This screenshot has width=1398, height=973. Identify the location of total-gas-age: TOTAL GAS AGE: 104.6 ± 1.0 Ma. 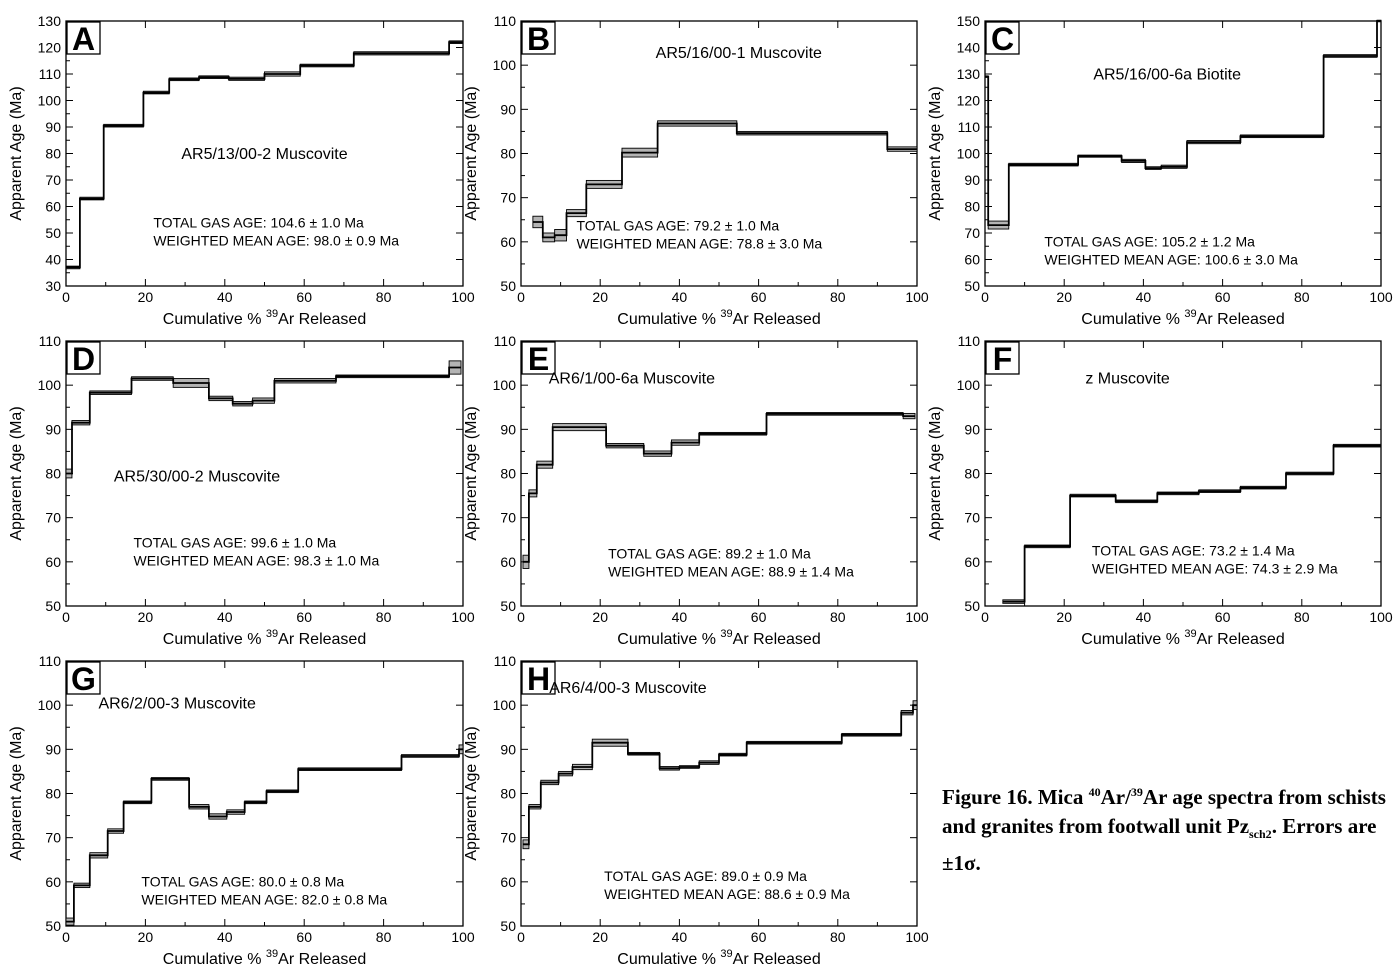
(258, 223).